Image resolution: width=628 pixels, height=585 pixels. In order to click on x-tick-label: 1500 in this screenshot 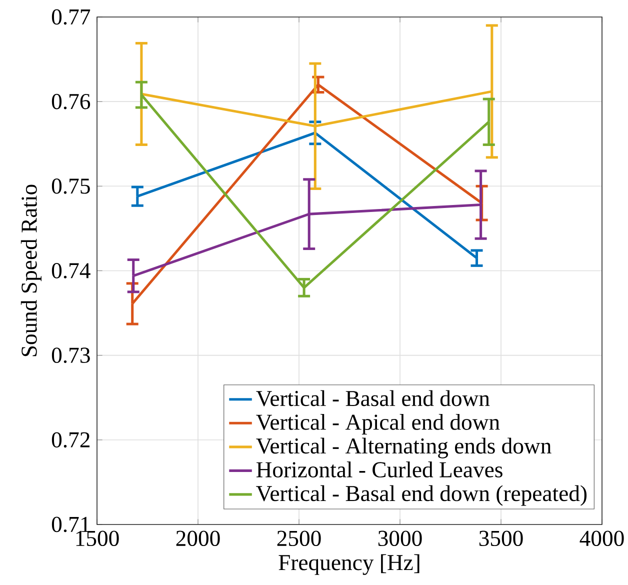, I will do `click(97, 538)`.